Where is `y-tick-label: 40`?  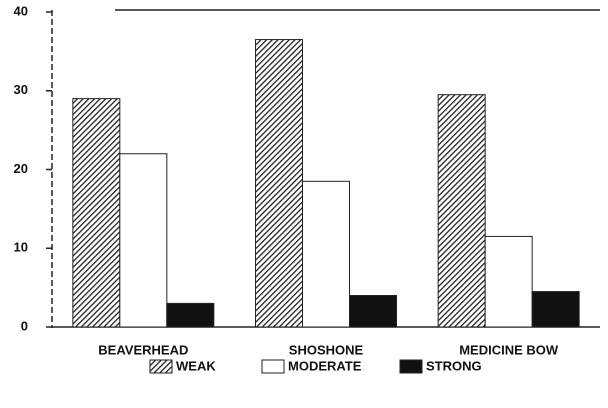 y-tick-label: 40 is located at coordinates (21, 10).